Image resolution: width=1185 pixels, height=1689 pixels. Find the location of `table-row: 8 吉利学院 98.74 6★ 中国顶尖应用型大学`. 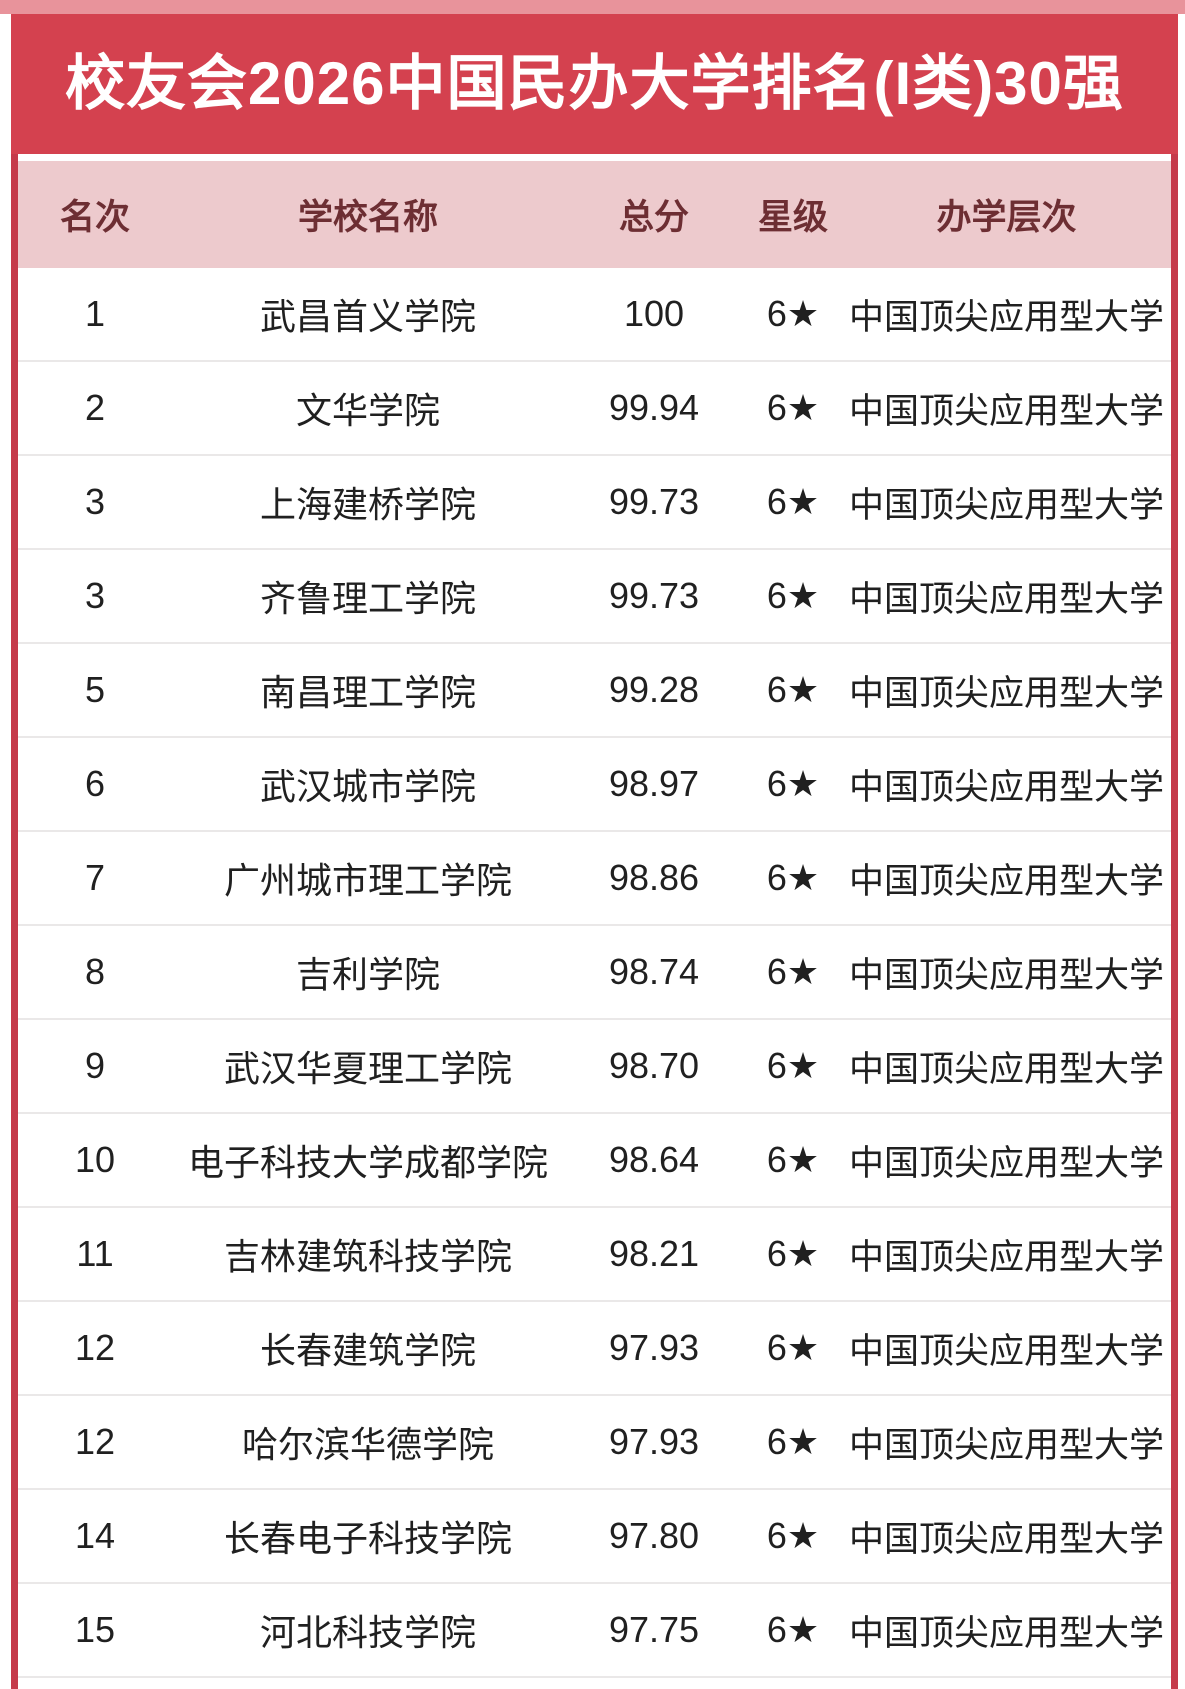

table-row: 8 吉利学院 98.74 6★ 中国顶尖应用型大学 is located at coordinates (594, 973).